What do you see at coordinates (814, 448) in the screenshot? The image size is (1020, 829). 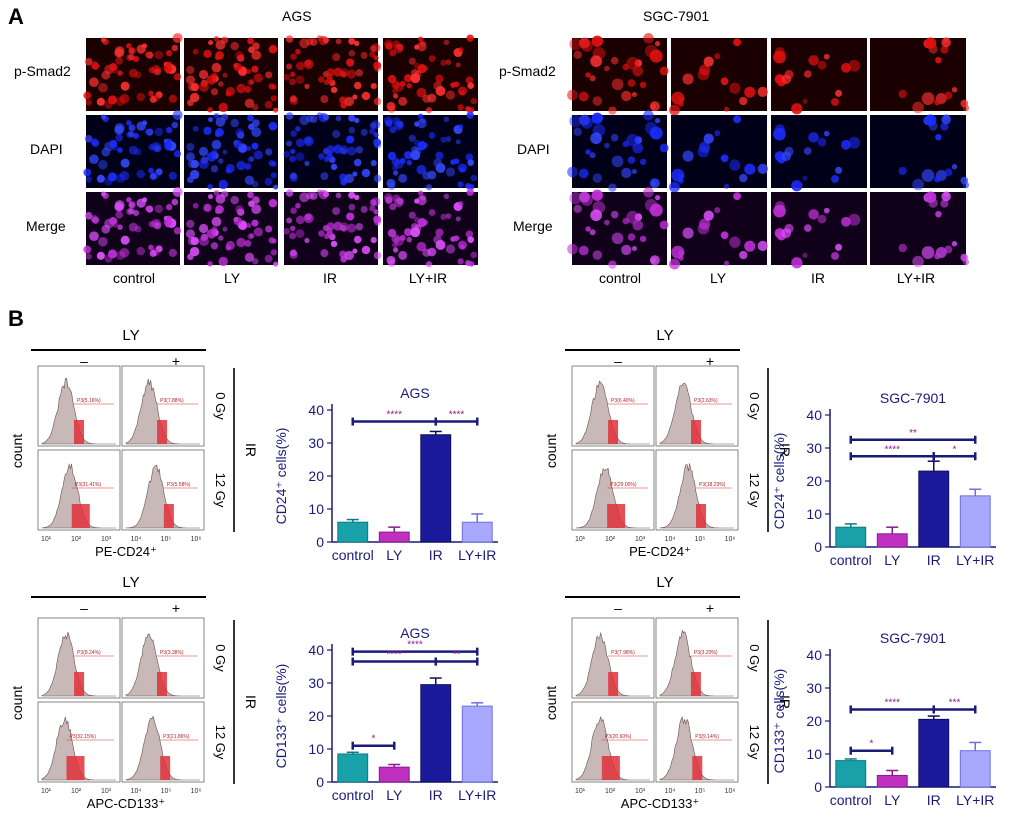 I see `bar-chart-sgc-cd24-ytick-label-3: 30` at bounding box center [814, 448].